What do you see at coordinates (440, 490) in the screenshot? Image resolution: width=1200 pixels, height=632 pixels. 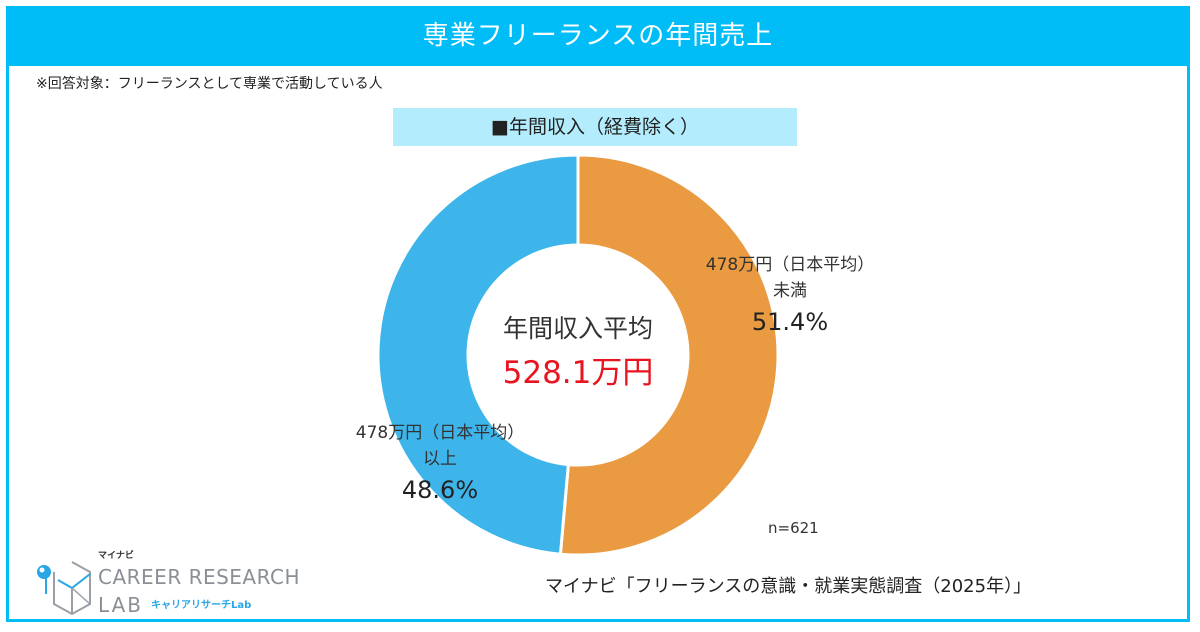 I see `slice-value-over: 48.6%` at bounding box center [440, 490].